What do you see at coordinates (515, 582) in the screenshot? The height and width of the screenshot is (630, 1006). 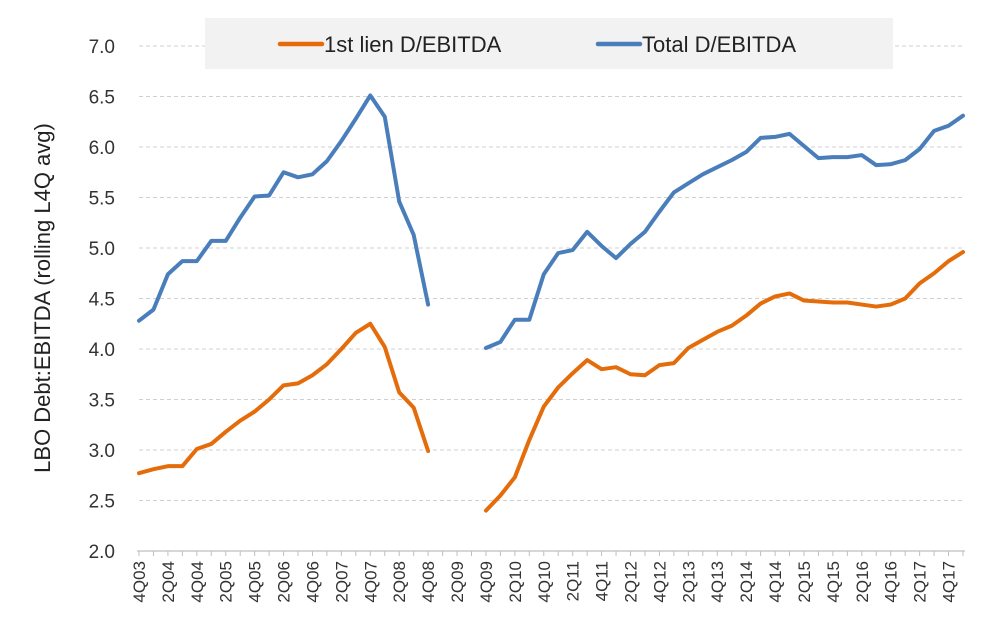 I see `x-tick-label: 2Q10` at bounding box center [515, 582].